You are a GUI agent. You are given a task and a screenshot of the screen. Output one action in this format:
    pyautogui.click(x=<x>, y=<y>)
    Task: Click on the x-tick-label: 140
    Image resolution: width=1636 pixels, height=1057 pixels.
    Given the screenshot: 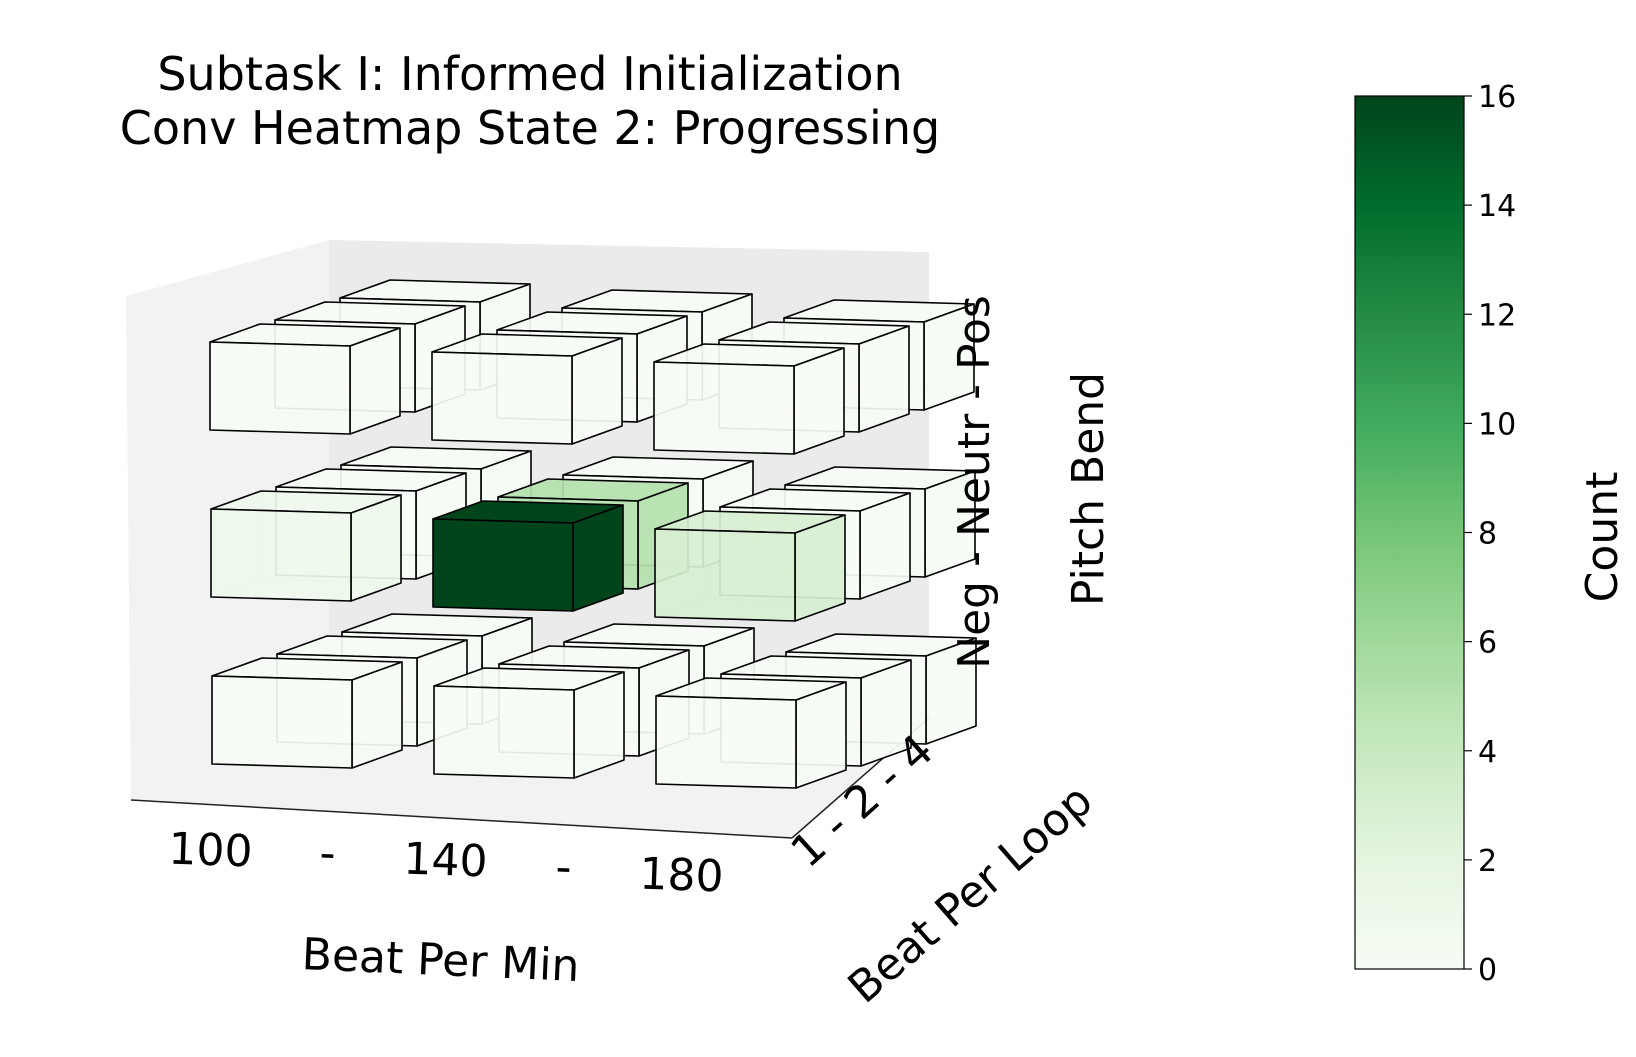 What is the action you would take?
    pyautogui.click(x=446, y=861)
    